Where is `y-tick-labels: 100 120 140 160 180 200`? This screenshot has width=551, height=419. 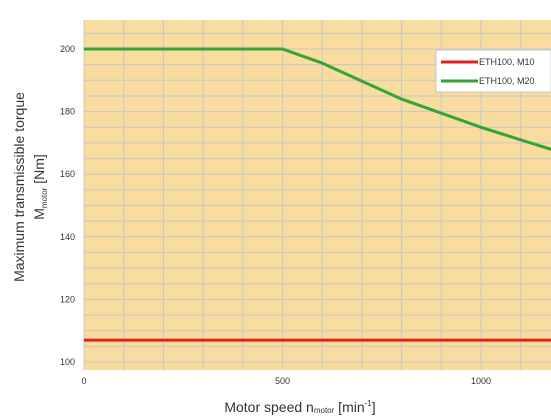
y-tick-labels: 100 120 140 160 180 200 is located at coordinates (67, 205).